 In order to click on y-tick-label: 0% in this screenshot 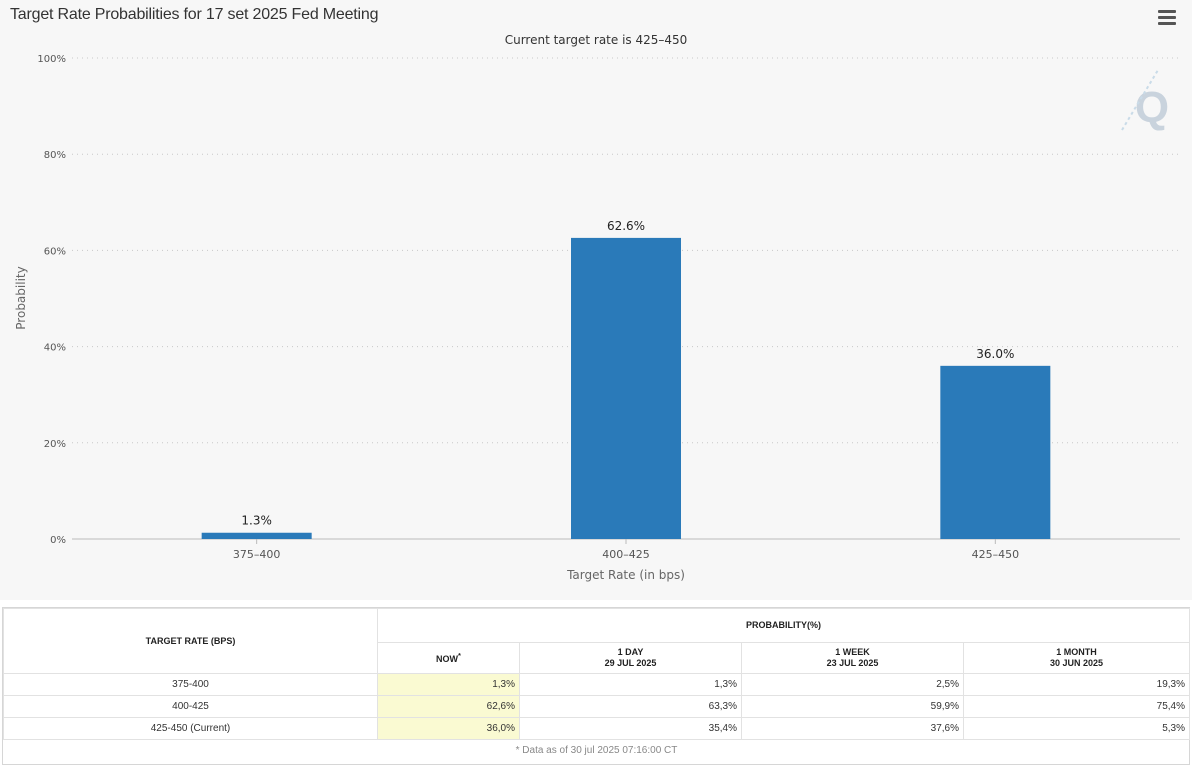, I will do `click(58, 540)`.